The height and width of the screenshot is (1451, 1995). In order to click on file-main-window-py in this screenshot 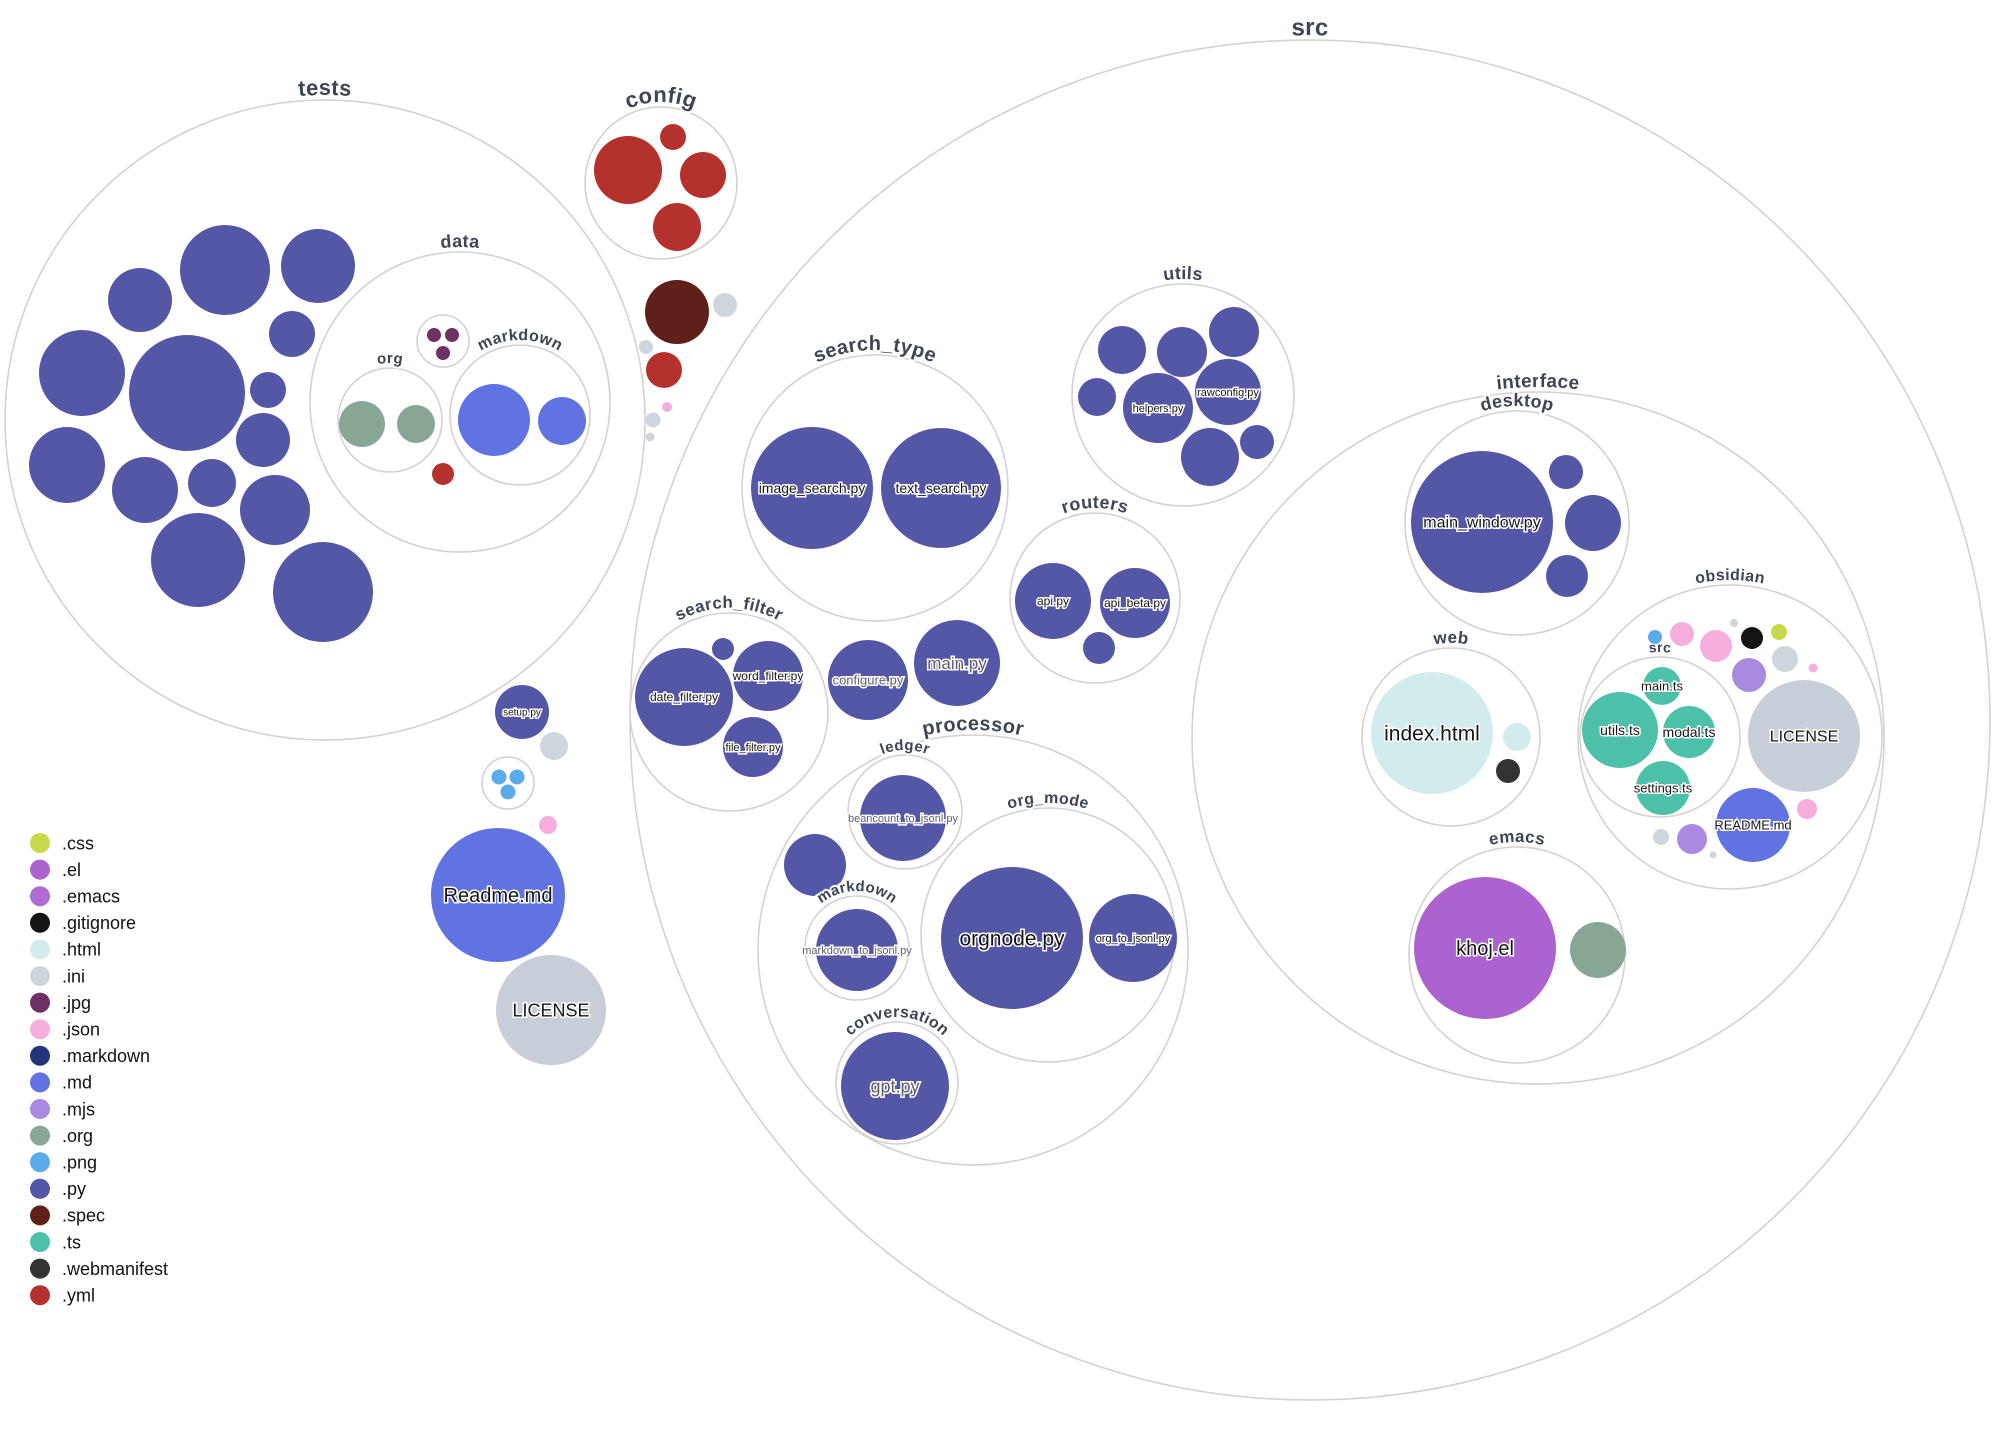, I will do `click(1482, 522)`.